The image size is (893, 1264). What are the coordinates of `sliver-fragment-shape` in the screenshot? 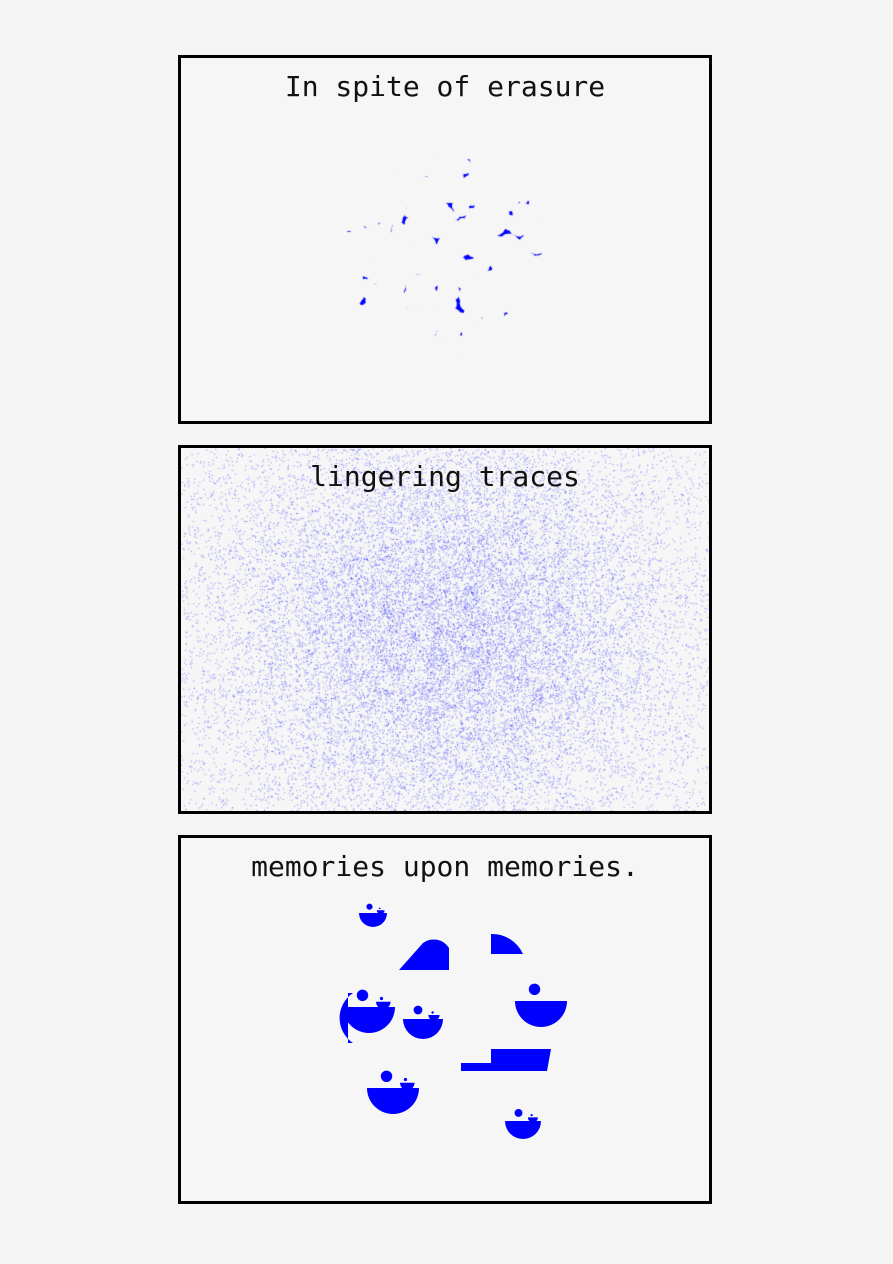 It's located at (346, 1018).